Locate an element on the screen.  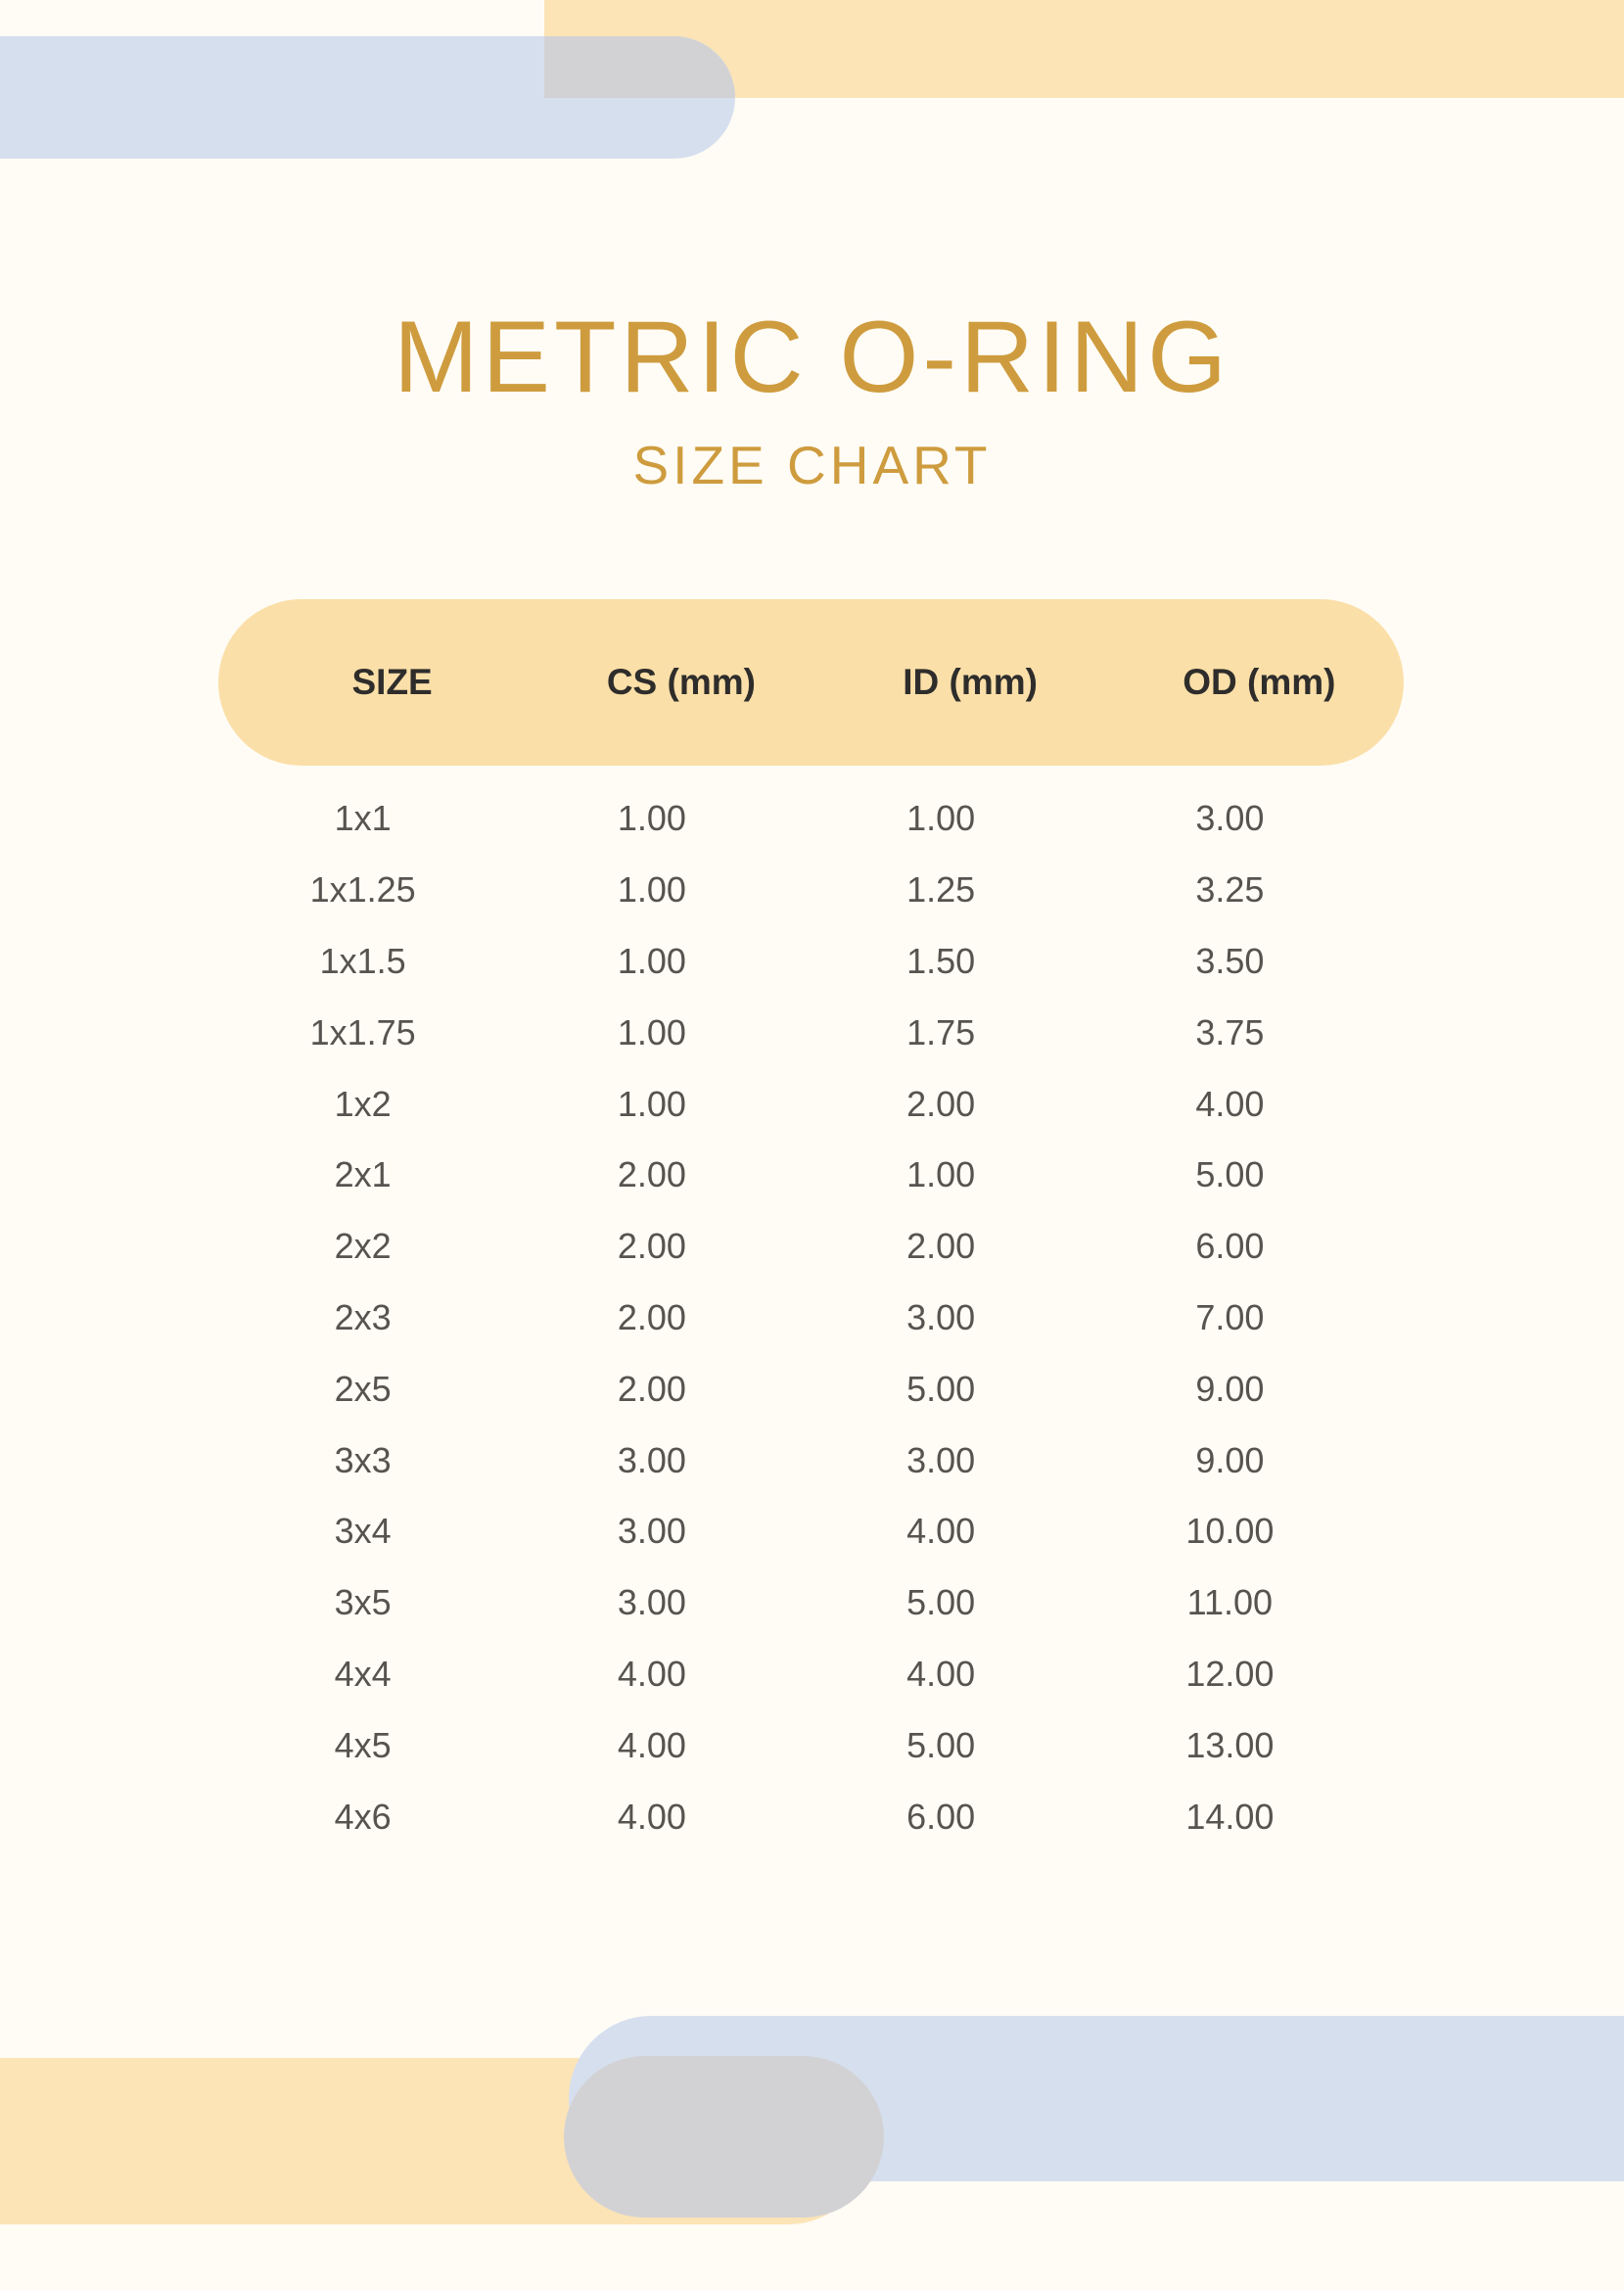
od-cell: 3.50 is located at coordinates (1230, 960).